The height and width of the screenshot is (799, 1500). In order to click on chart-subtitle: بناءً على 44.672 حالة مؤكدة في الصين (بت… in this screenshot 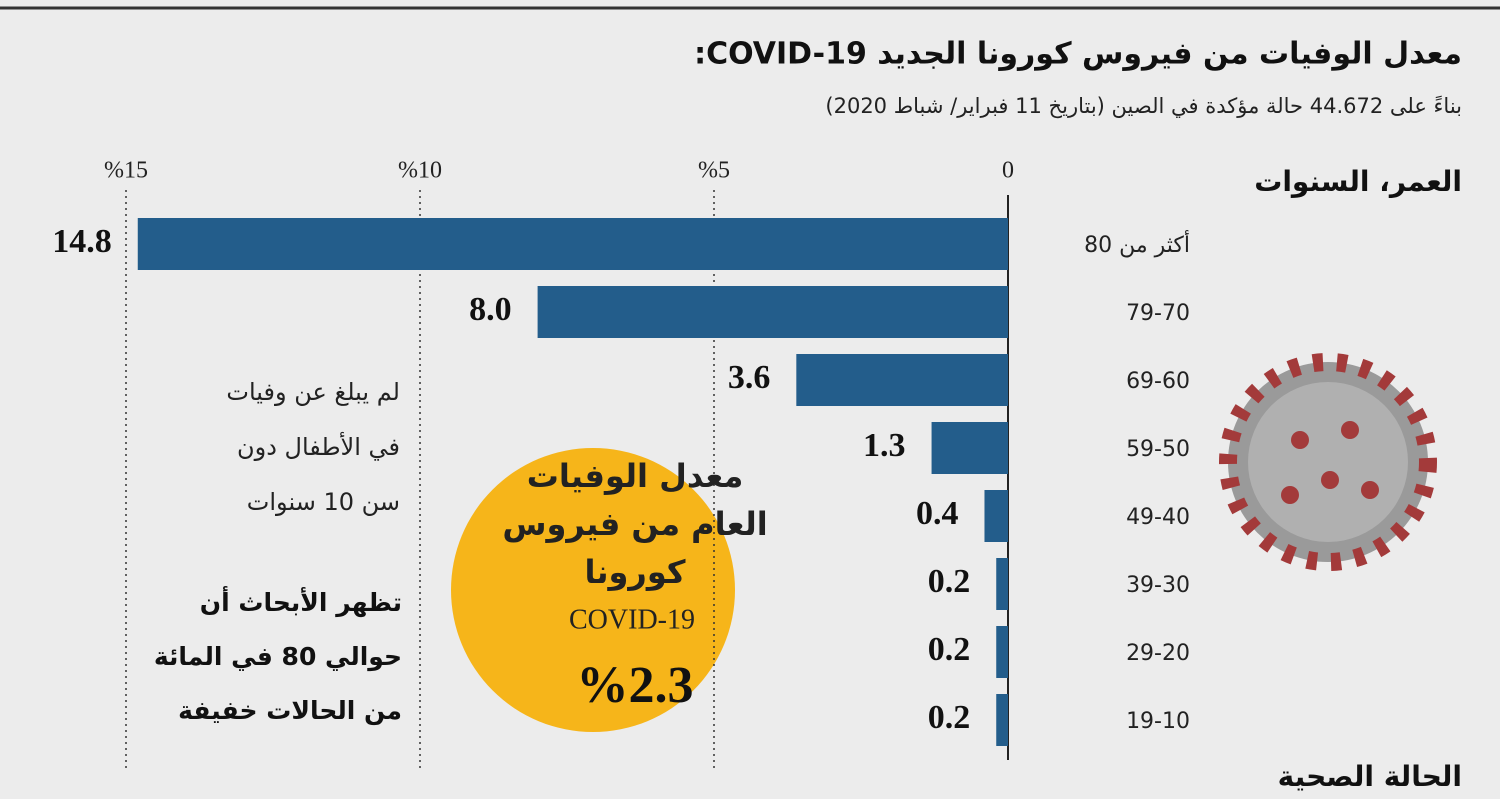, I will do `click(1143, 106)`.